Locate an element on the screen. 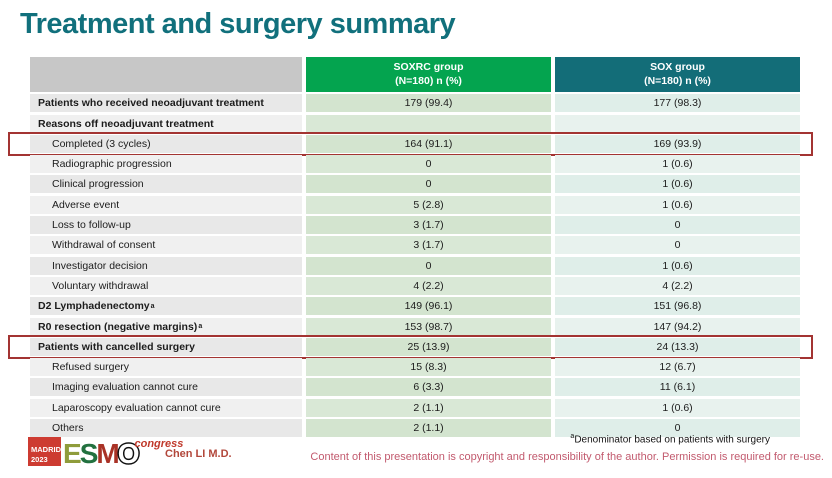 Image resolution: width=832 pixels, height=478 pixels. table-row: Reasons off neoadjuvant treatment is located at coordinates (415, 123).